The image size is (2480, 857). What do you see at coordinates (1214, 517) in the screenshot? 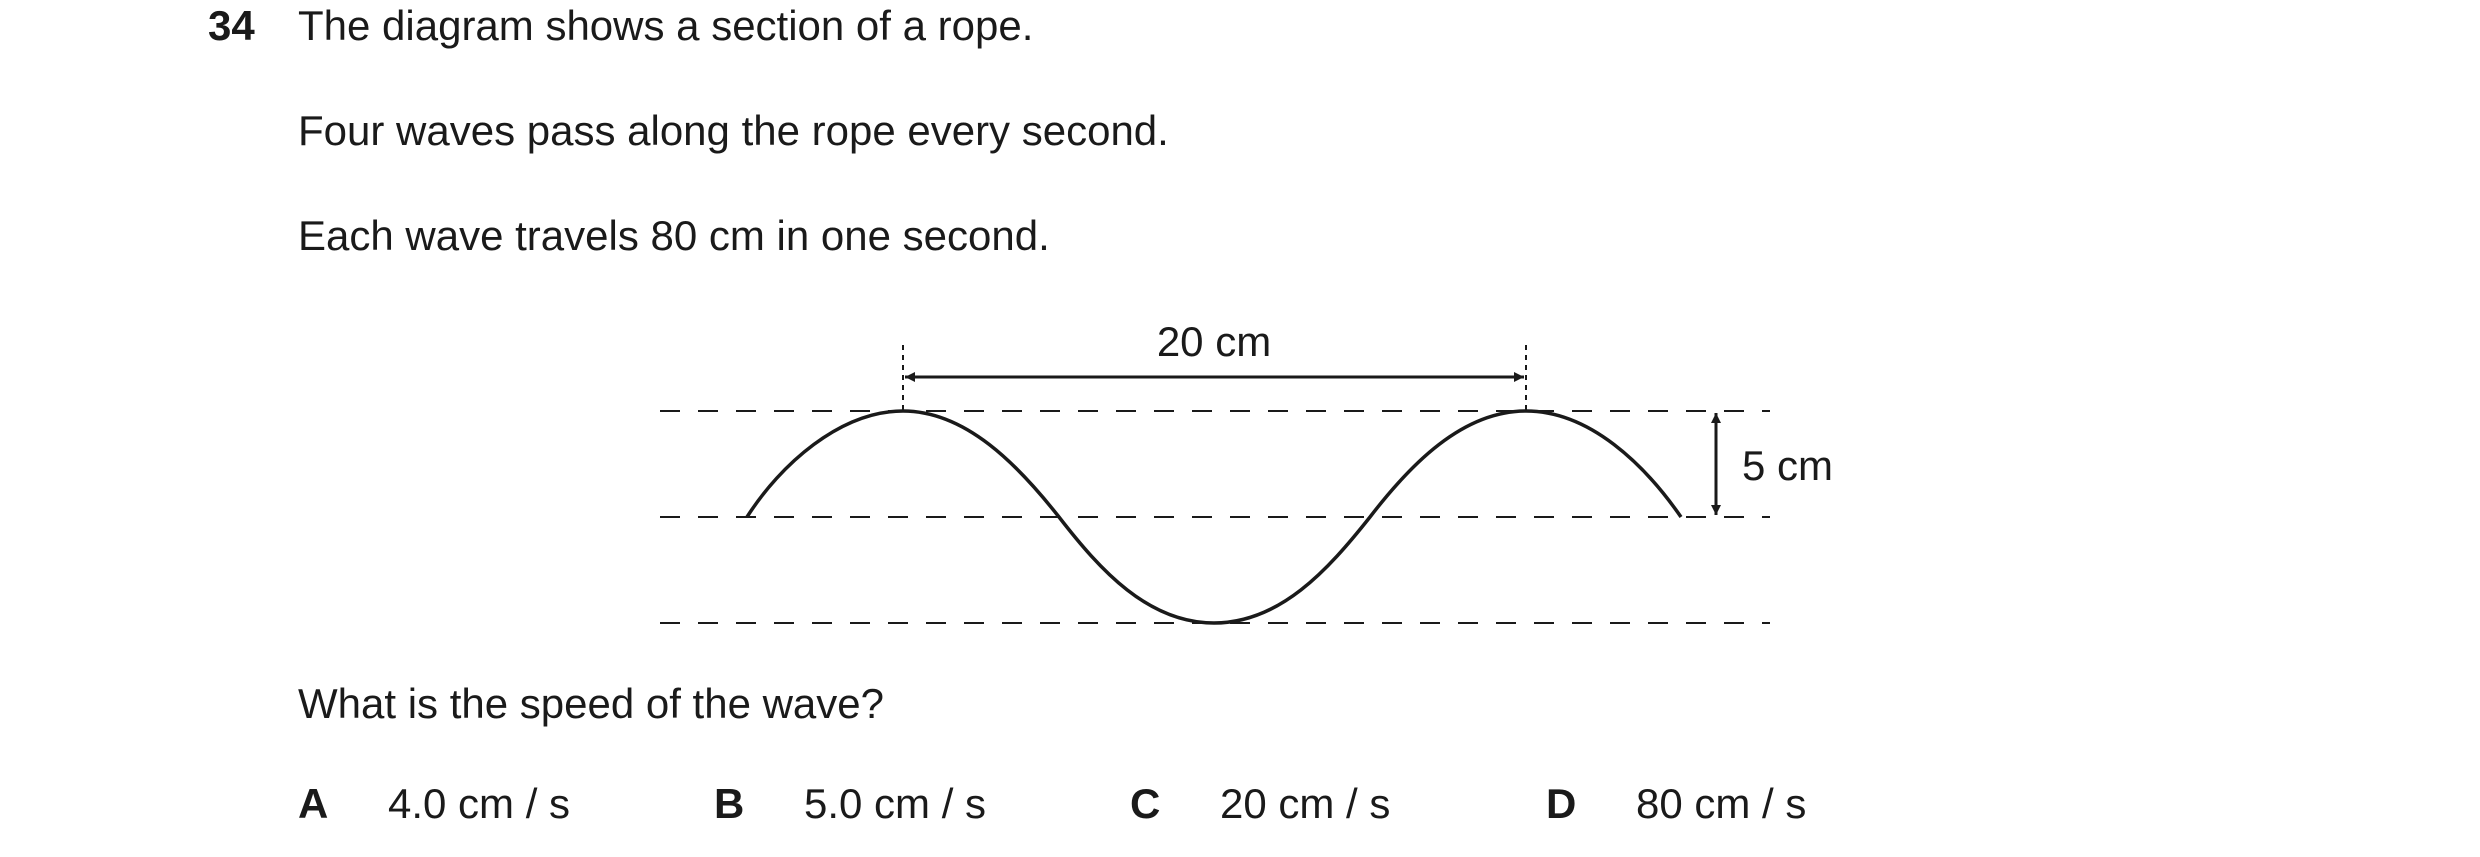
I see `rope-wave-curve` at bounding box center [1214, 517].